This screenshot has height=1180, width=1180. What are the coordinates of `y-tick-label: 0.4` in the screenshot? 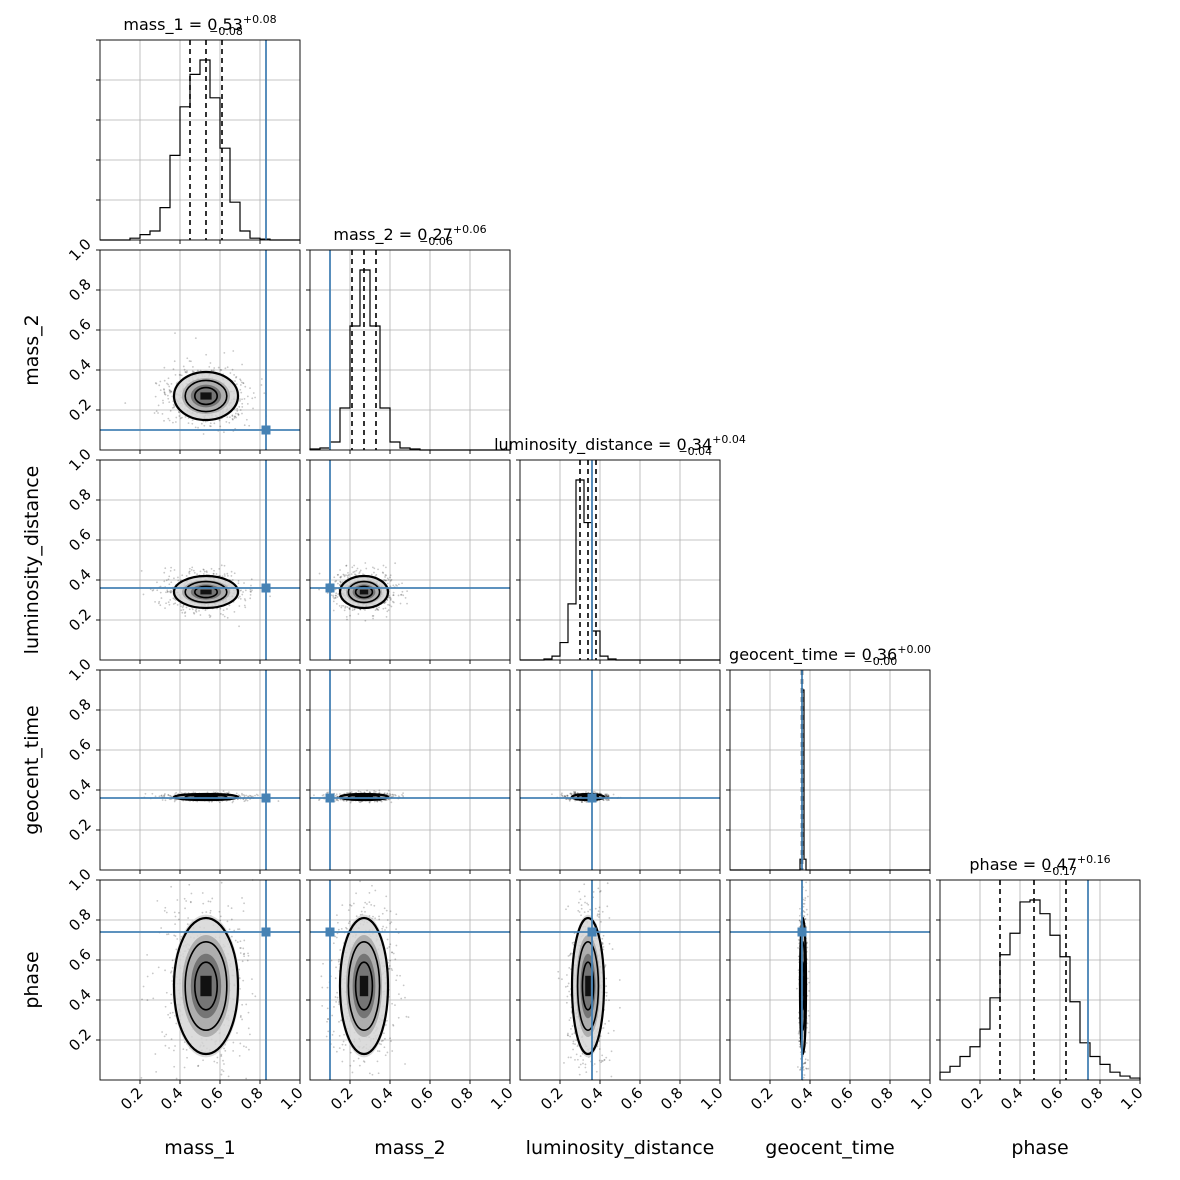 It's located at (80, 370).